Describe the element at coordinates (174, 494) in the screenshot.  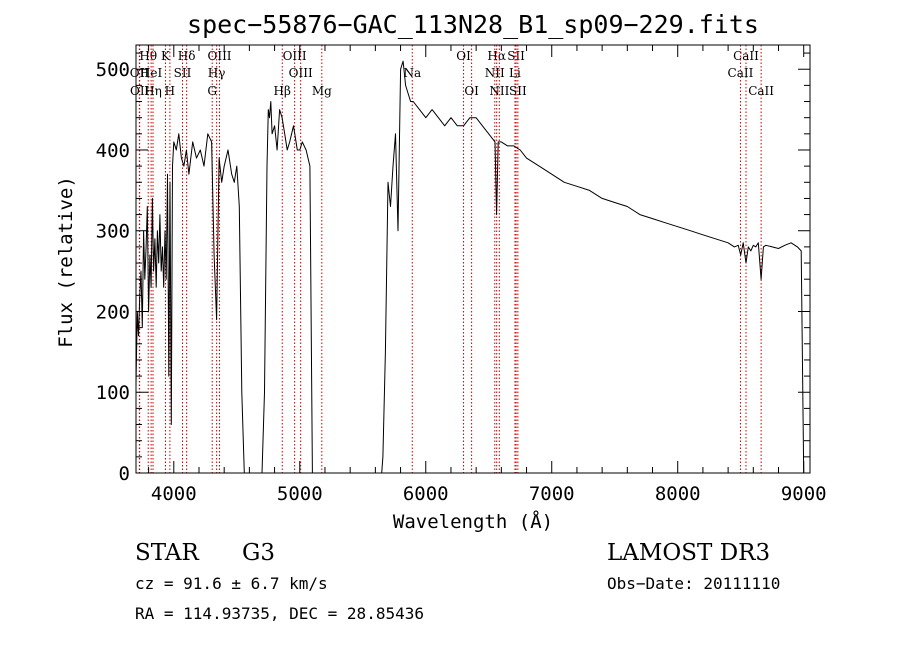
I see `x-tick-label: 4000` at that location.